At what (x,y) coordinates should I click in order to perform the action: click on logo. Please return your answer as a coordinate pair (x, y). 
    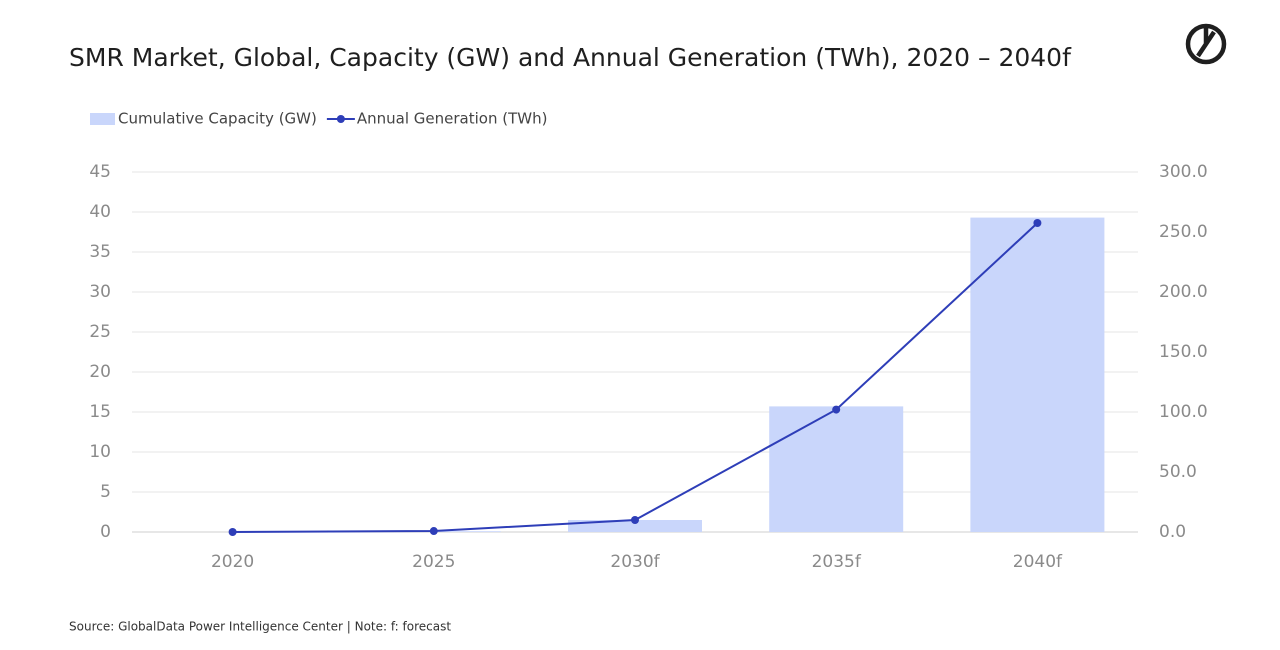
    Looking at the image, I should click on (1206, 44).